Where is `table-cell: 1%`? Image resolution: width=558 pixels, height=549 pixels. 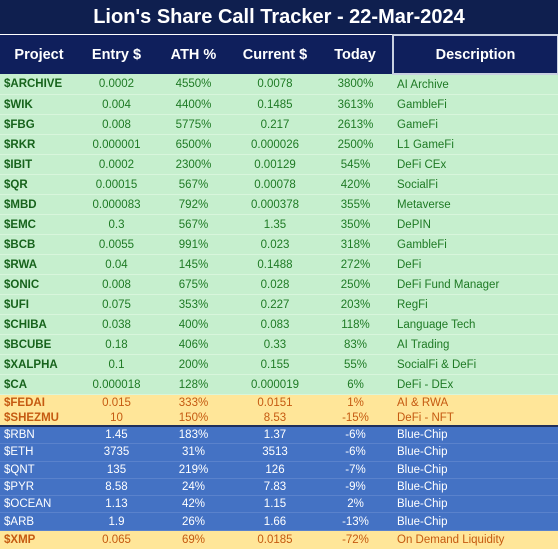
table-cell: 1% is located at coordinates (355, 402).